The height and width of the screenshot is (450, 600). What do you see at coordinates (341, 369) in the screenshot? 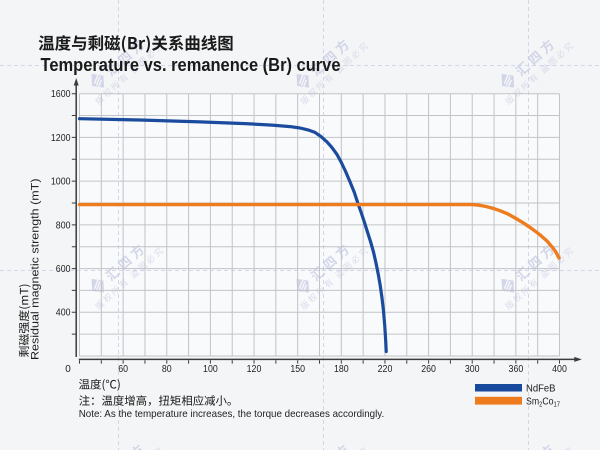
I see `svg-text: 180` at bounding box center [341, 369].